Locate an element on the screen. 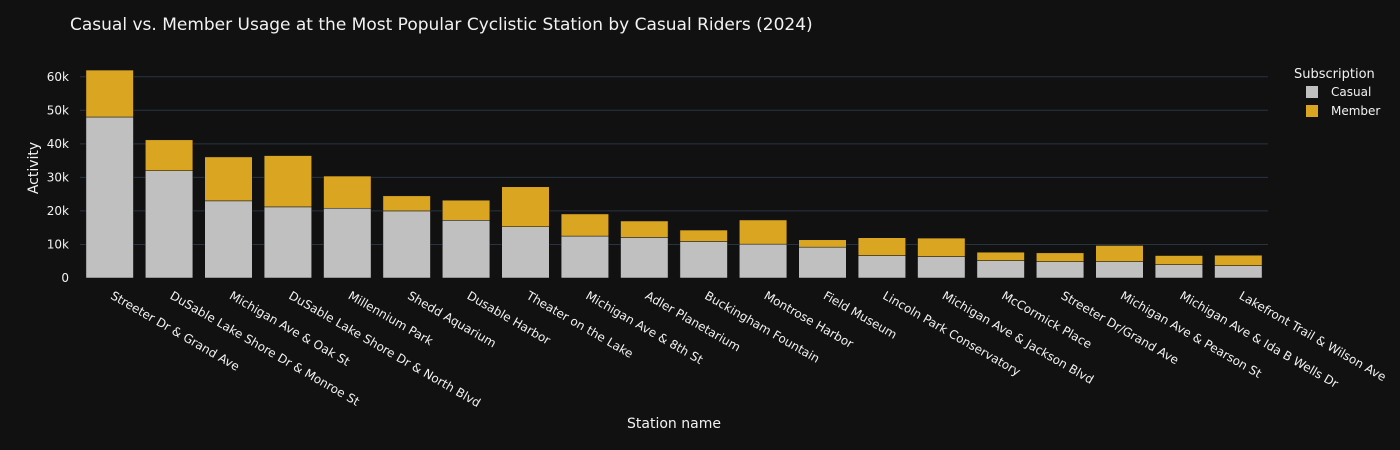 The width and height of the screenshot is (1400, 450). legend: Subscription Casual Member is located at coordinates (1337, 92).